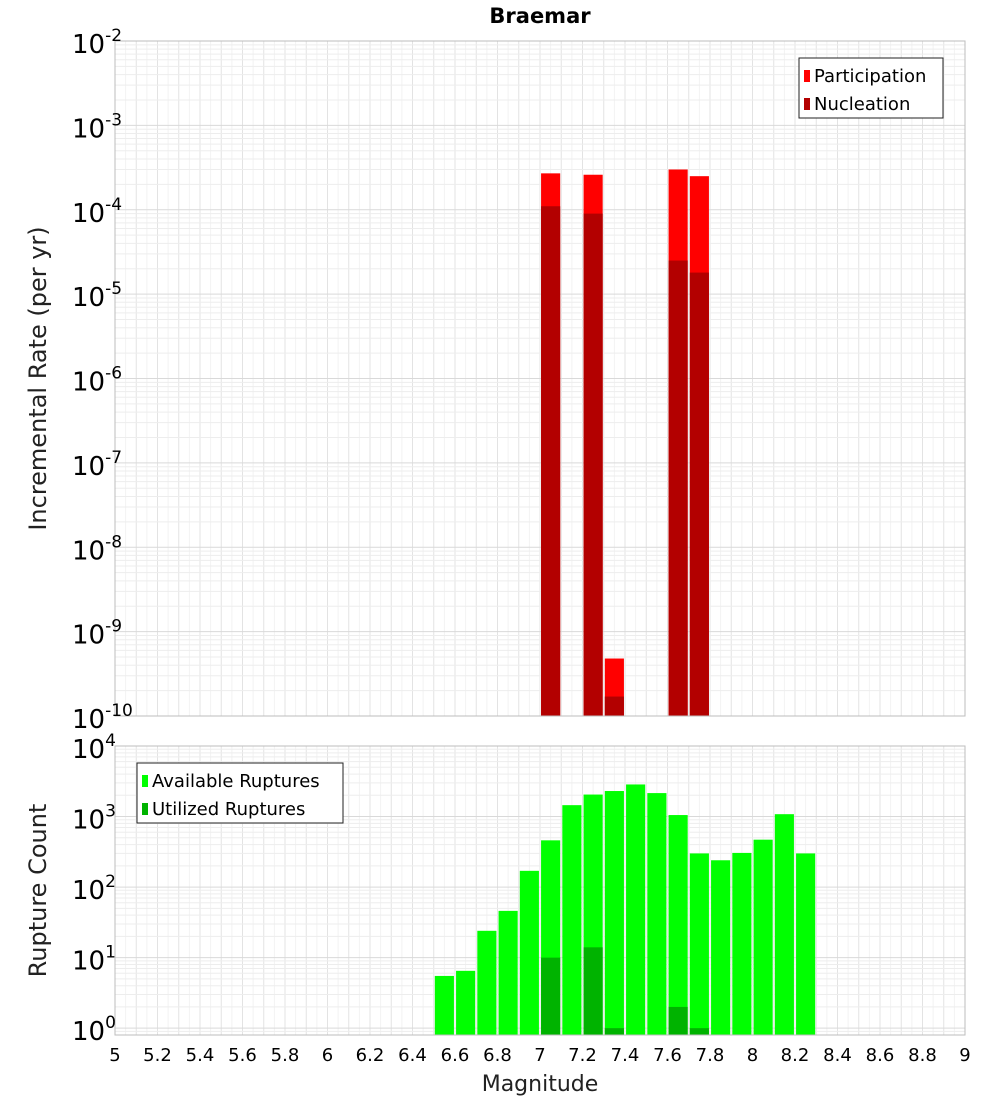  What do you see at coordinates (236, 781) in the screenshot?
I see `legend-label: Available Ruptures` at bounding box center [236, 781].